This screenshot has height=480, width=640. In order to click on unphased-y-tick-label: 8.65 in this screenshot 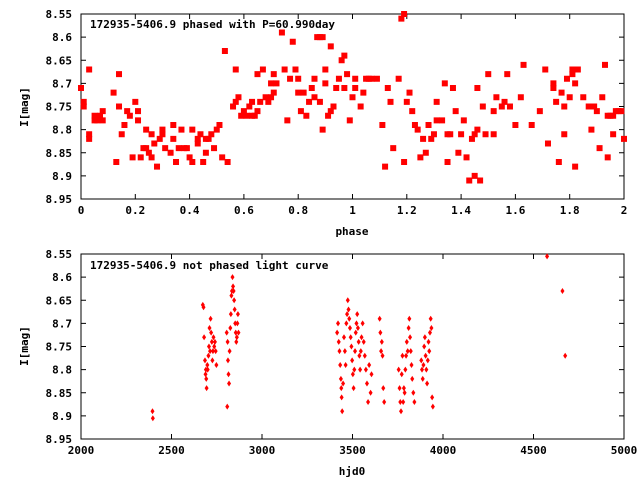, I will do `click(59, 300)`.